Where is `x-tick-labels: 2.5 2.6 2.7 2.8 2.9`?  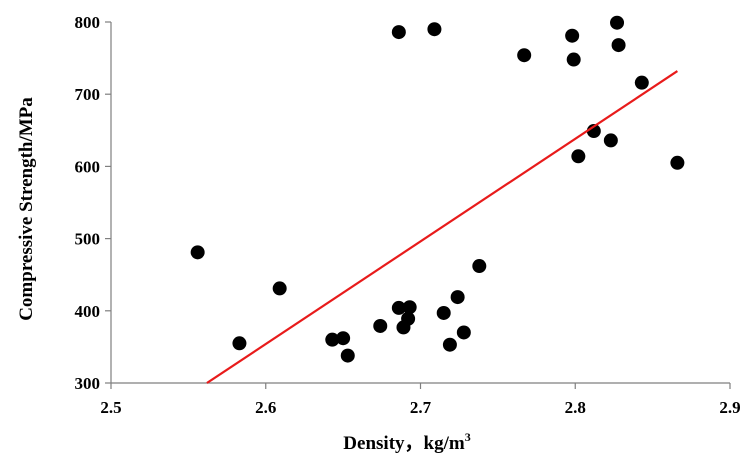 x-tick-labels: 2.5 2.6 2.7 2.8 2.9 is located at coordinates (420, 407).